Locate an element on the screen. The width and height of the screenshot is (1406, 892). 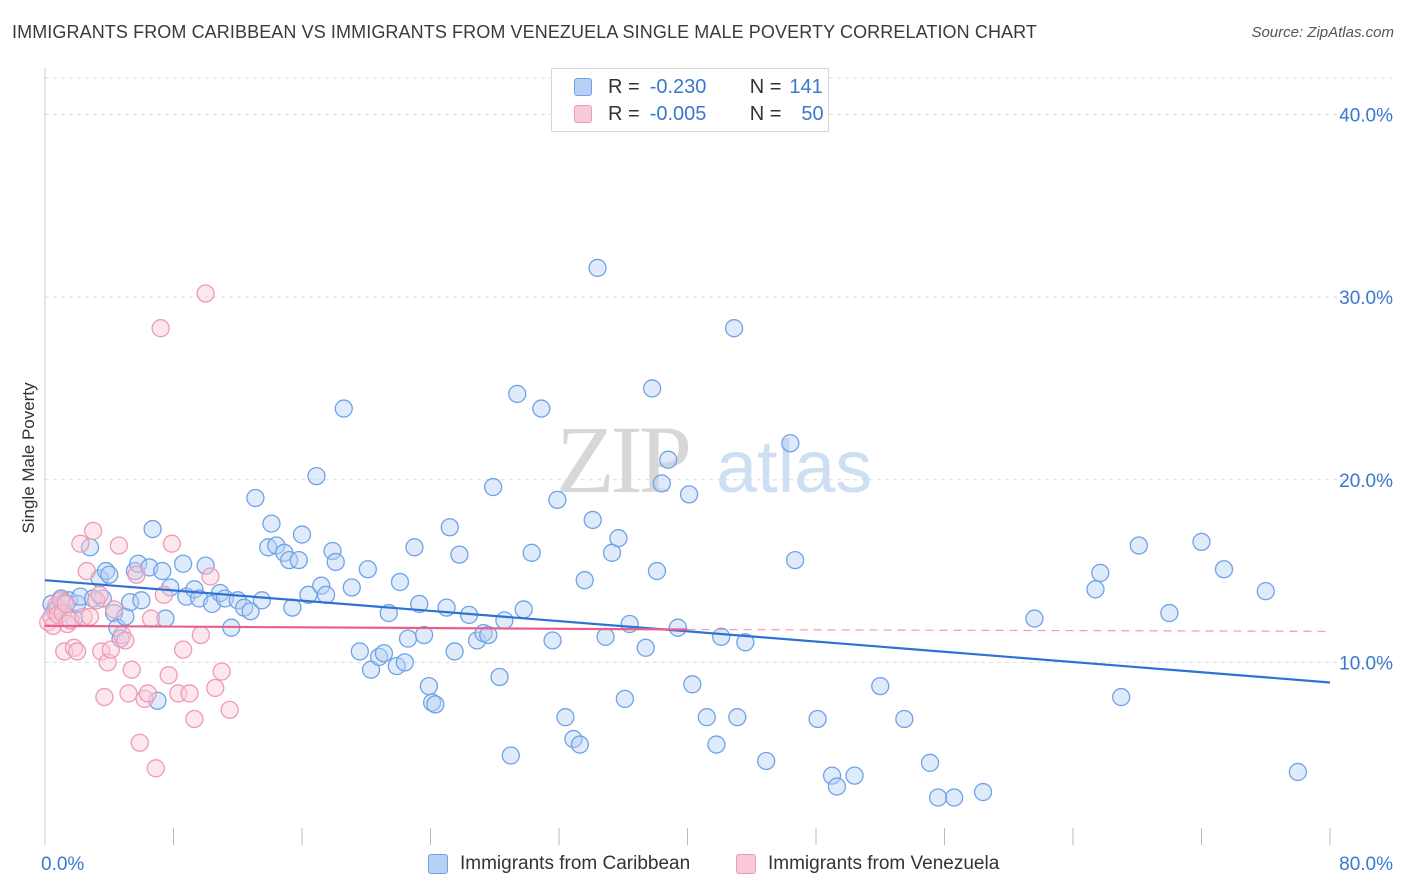
watermark-zip: ZIP is located at coordinates (622, 459).